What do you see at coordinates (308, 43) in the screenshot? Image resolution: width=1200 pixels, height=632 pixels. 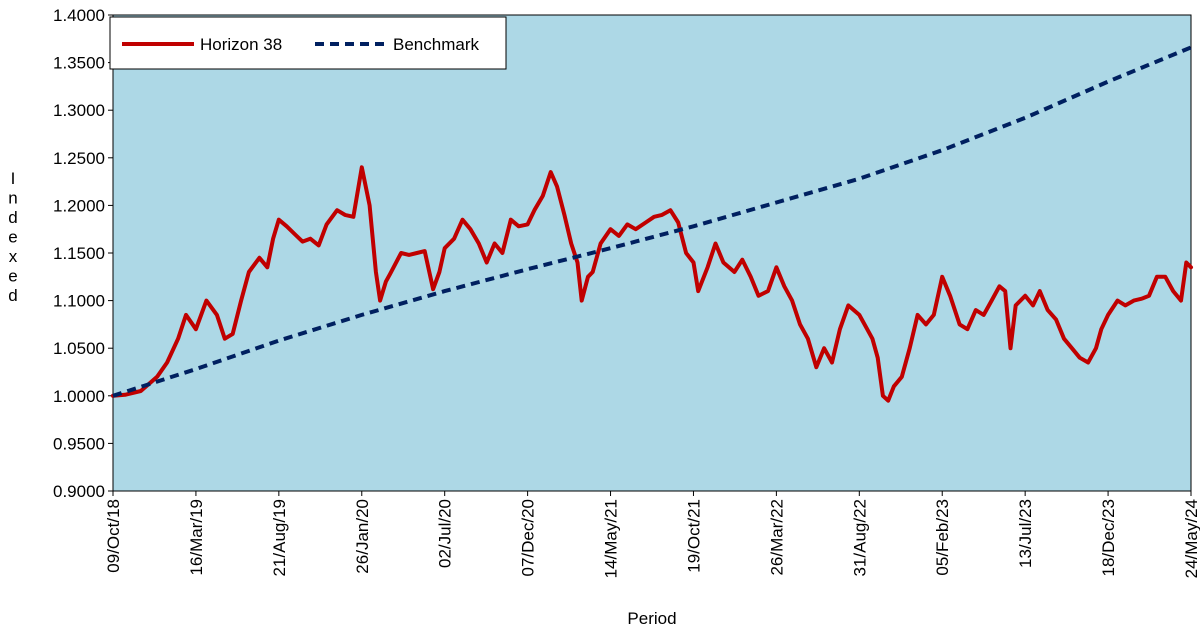 I see `legend: Horizon 38 Benchmark` at bounding box center [308, 43].